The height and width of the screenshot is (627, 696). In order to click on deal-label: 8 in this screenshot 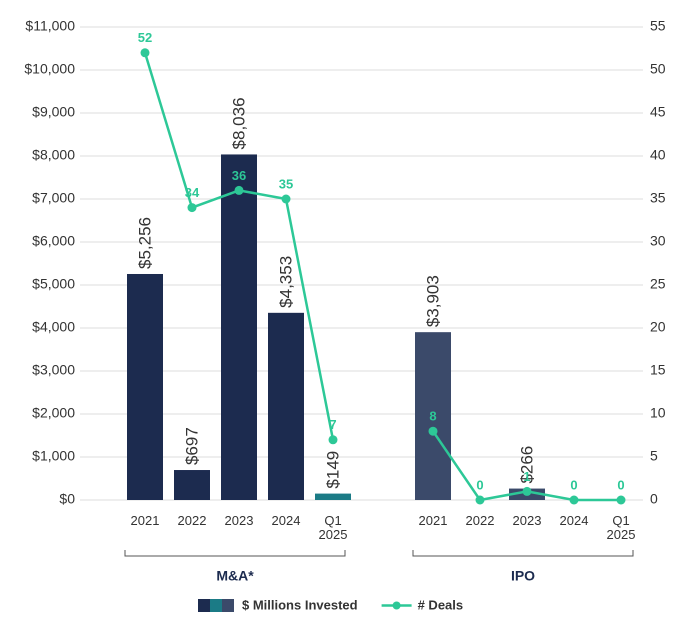, I will do `click(432, 416)`.